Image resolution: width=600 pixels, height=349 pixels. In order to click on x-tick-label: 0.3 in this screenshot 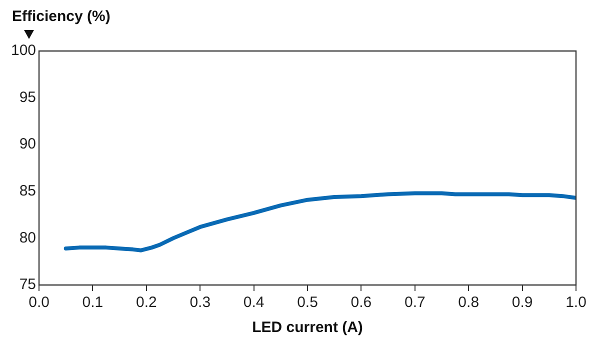, I will do `click(200, 303)`.